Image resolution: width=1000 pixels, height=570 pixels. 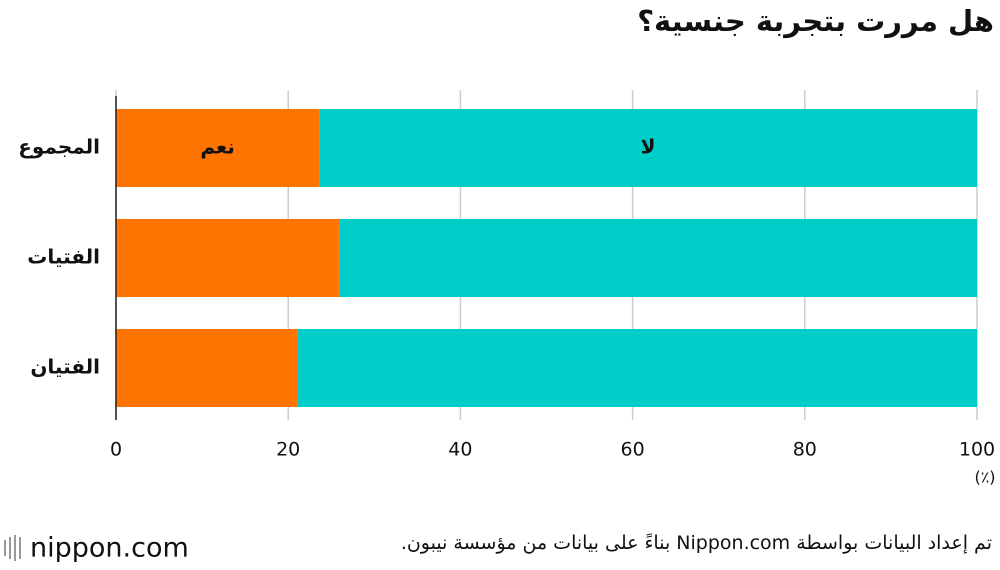 What do you see at coordinates (984, 477) in the screenshot?
I see `x-unit: (٪)` at bounding box center [984, 477].